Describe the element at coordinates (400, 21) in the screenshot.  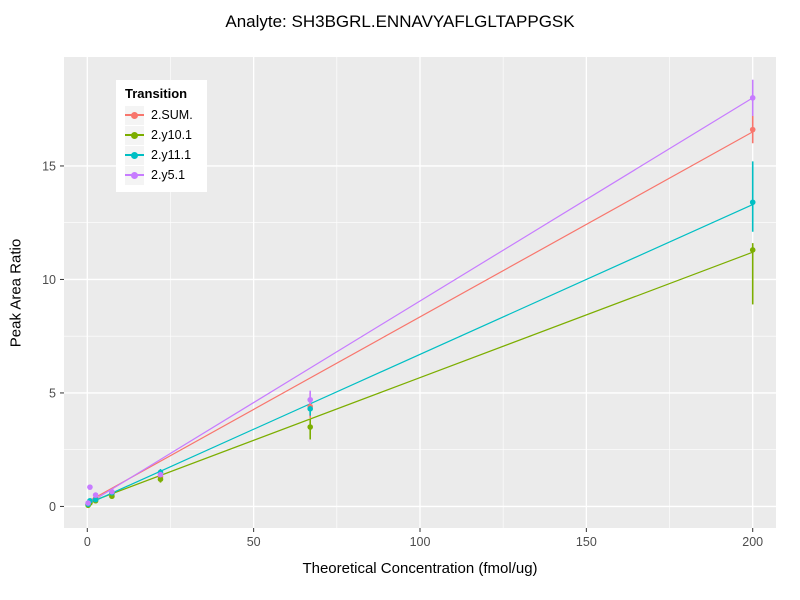
I see `chart-title: Analyte: SH3BGRL.ENNAVYAFLGLTAPPGSK` at that location.